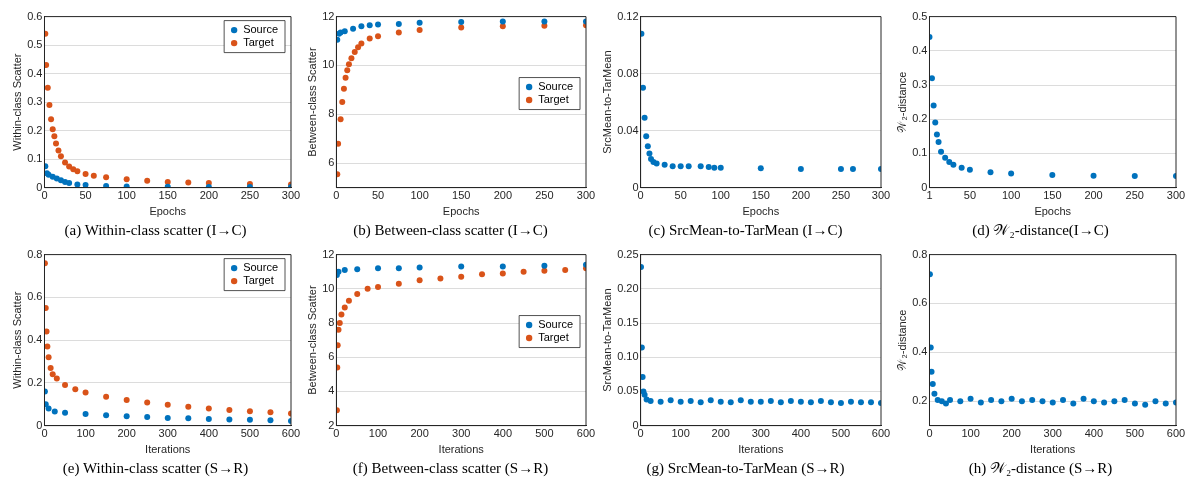  What do you see at coordinates (628, 253) in the screenshot?
I see `y-tick-label: 0.25` at bounding box center [628, 253].